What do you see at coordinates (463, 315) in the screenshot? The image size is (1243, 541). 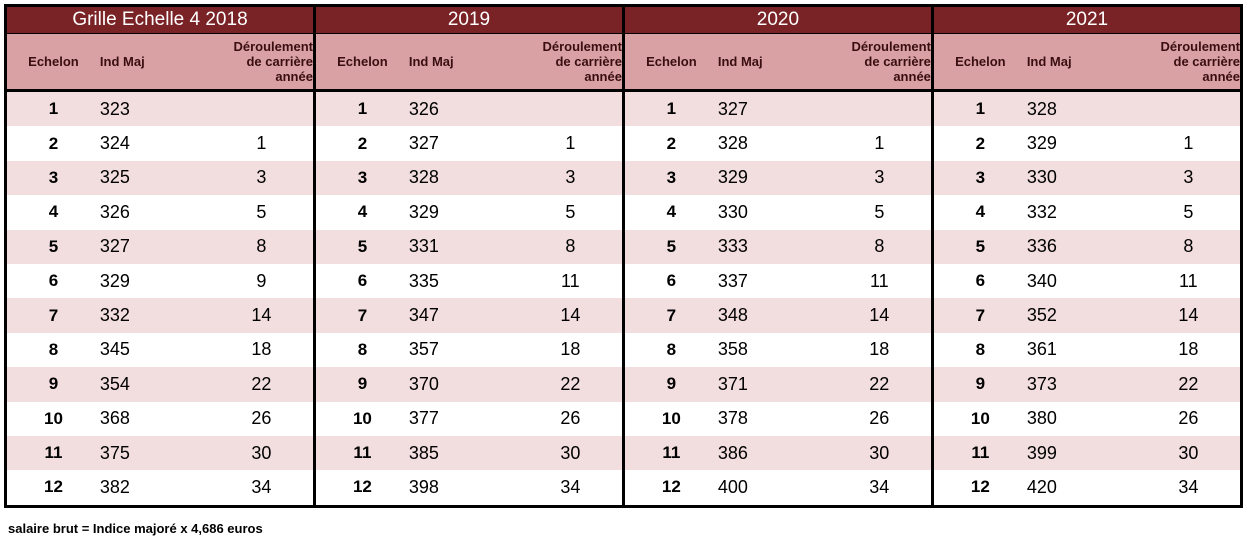 I see `ind-maj-cell: 347` at bounding box center [463, 315].